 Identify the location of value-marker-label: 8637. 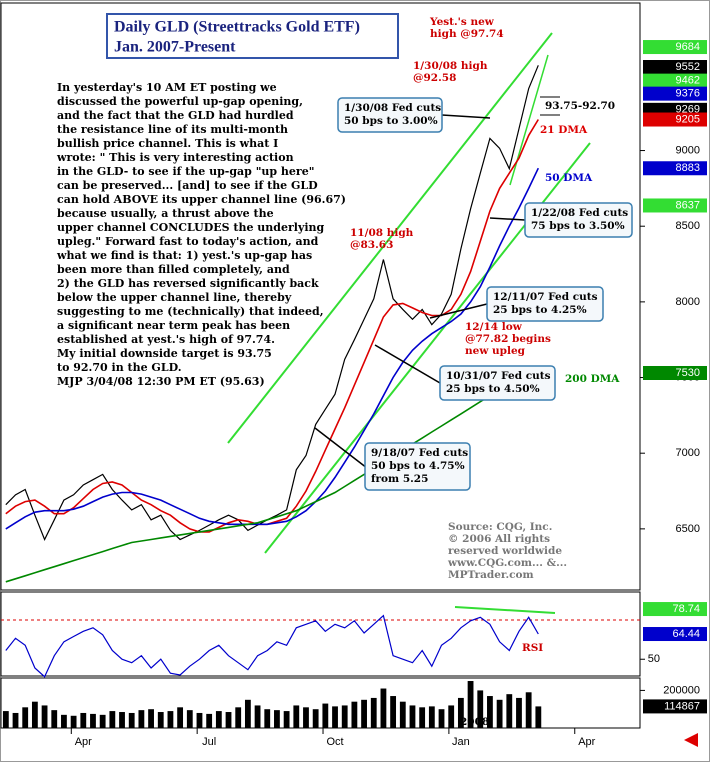
(688, 205).